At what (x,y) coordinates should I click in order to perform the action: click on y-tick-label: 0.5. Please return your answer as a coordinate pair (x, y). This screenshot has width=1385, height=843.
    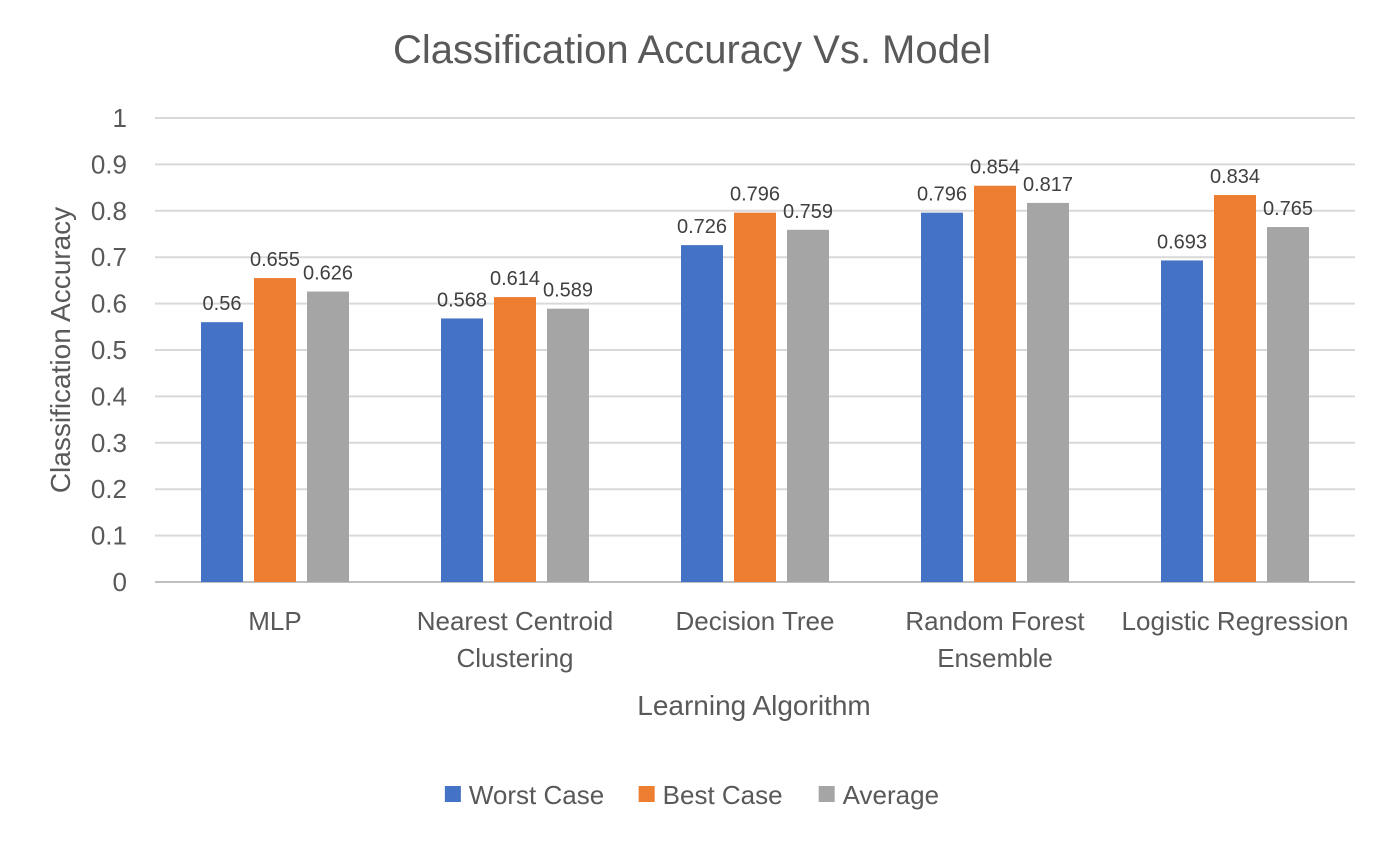
    Looking at the image, I should click on (109, 350).